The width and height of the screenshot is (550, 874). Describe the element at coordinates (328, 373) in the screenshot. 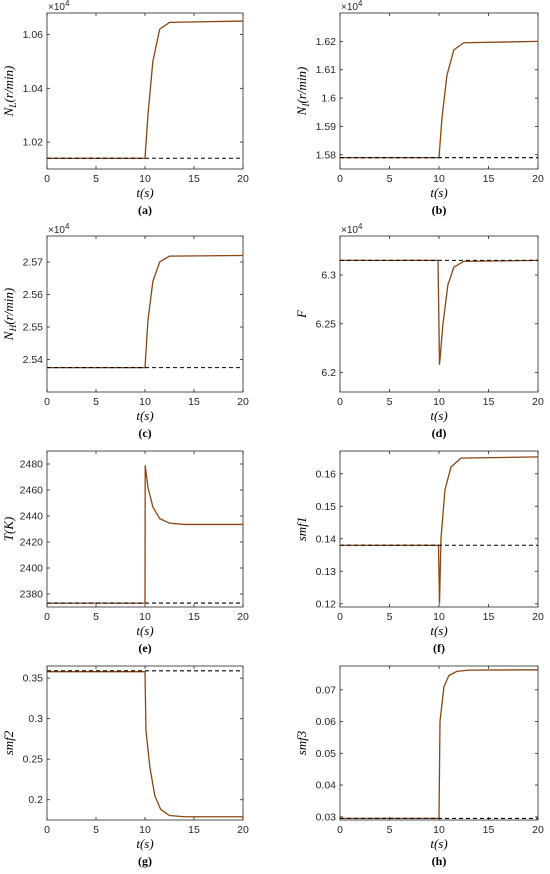

I see `y-tick-label: 6.2` at that location.